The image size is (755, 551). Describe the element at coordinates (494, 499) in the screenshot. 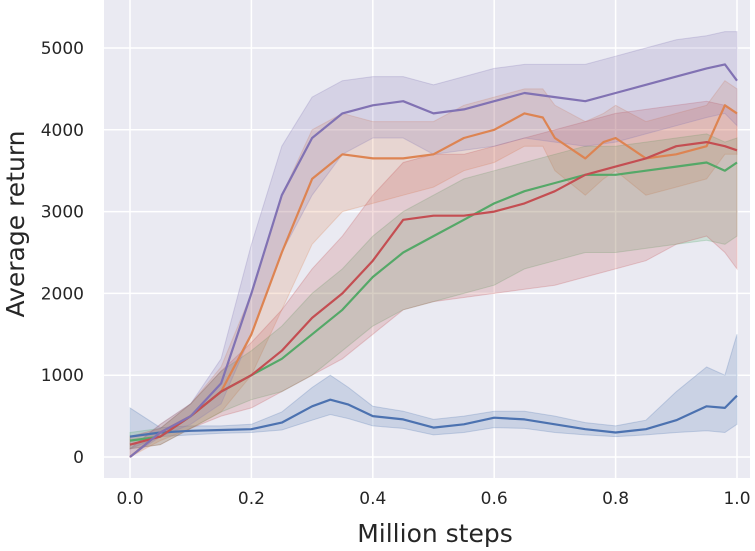

I see `x-tick-label: 0.6` at that location.